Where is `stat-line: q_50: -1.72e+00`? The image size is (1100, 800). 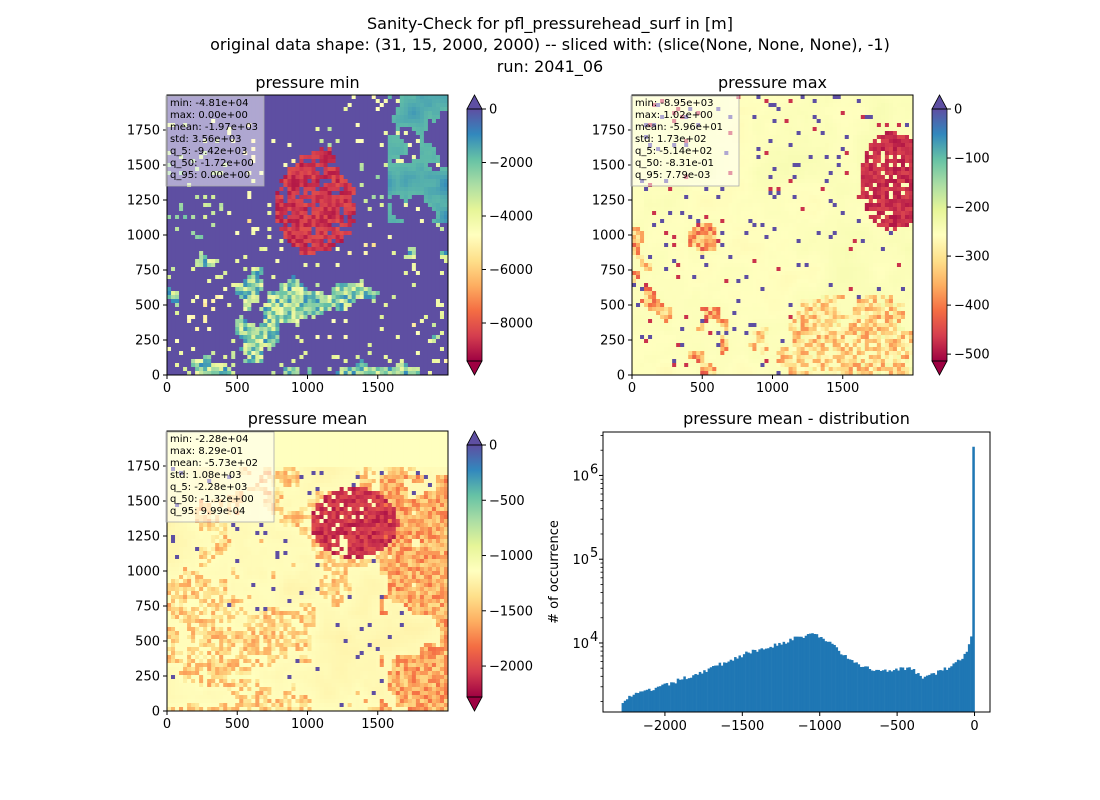
stat-line: q_50: -1.72e+00 is located at coordinates (212, 163).